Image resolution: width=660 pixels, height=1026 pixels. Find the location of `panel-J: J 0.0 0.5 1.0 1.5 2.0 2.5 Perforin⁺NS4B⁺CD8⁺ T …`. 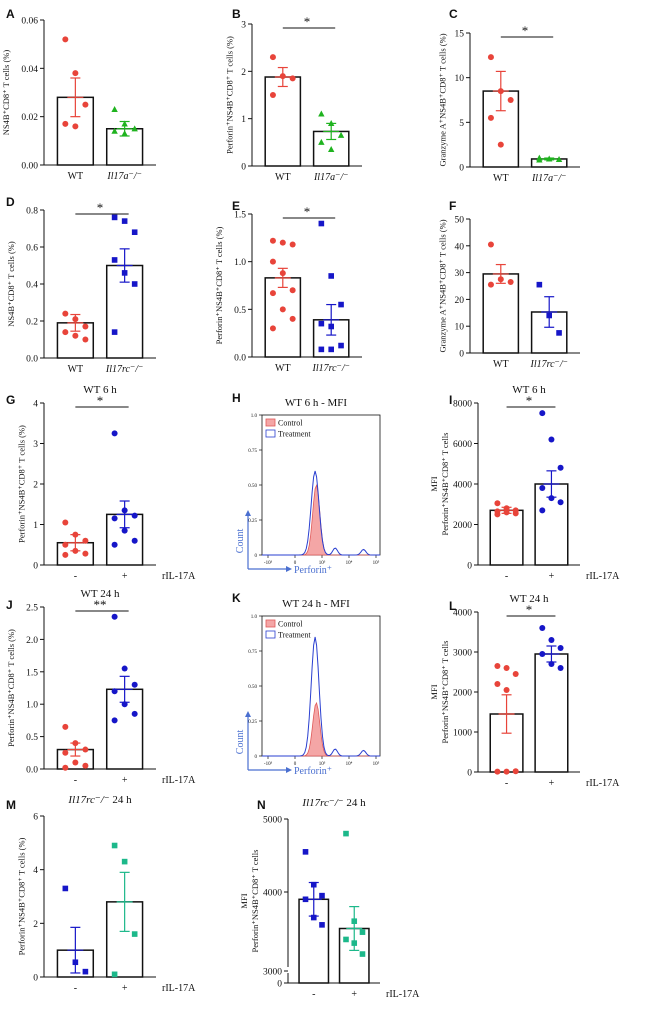

panel-J: J 0.0 0.5 1.0 1.5 2.0 2.5 Perforin⁺NS4B⁺CD8⁺ T … is located at coordinates (101, 687).